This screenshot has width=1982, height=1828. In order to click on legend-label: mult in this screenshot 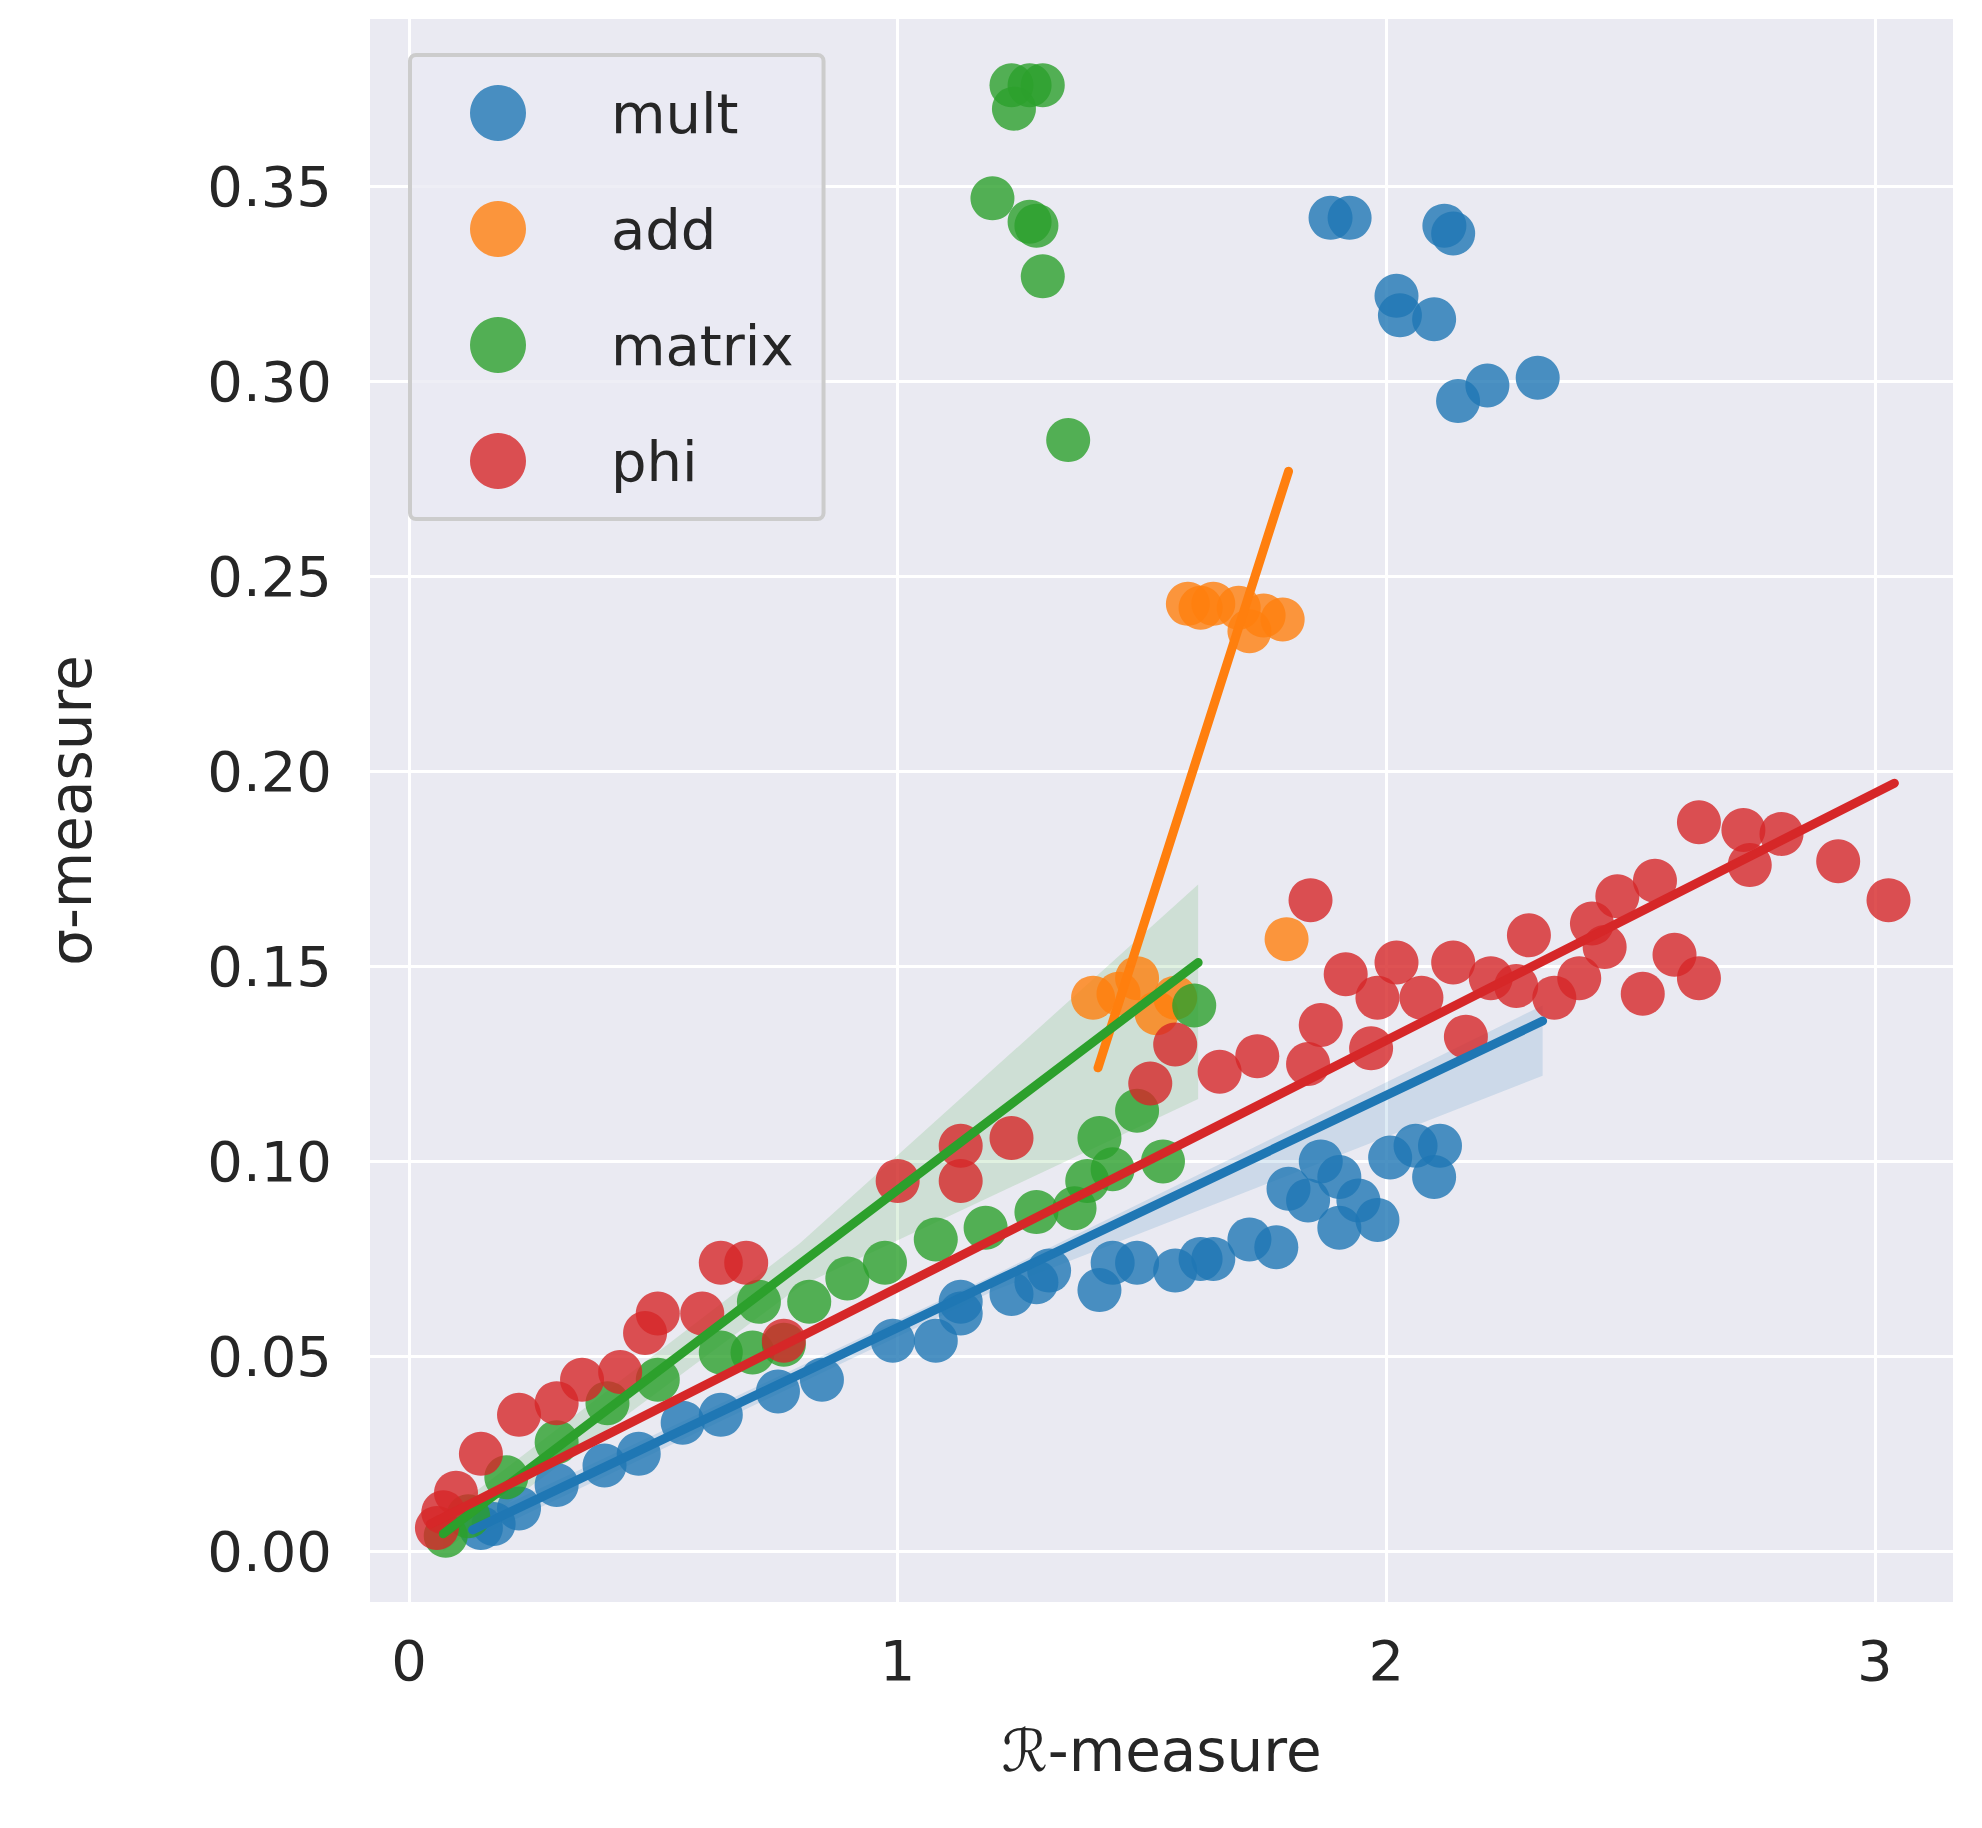, I will do `click(675, 113)`.